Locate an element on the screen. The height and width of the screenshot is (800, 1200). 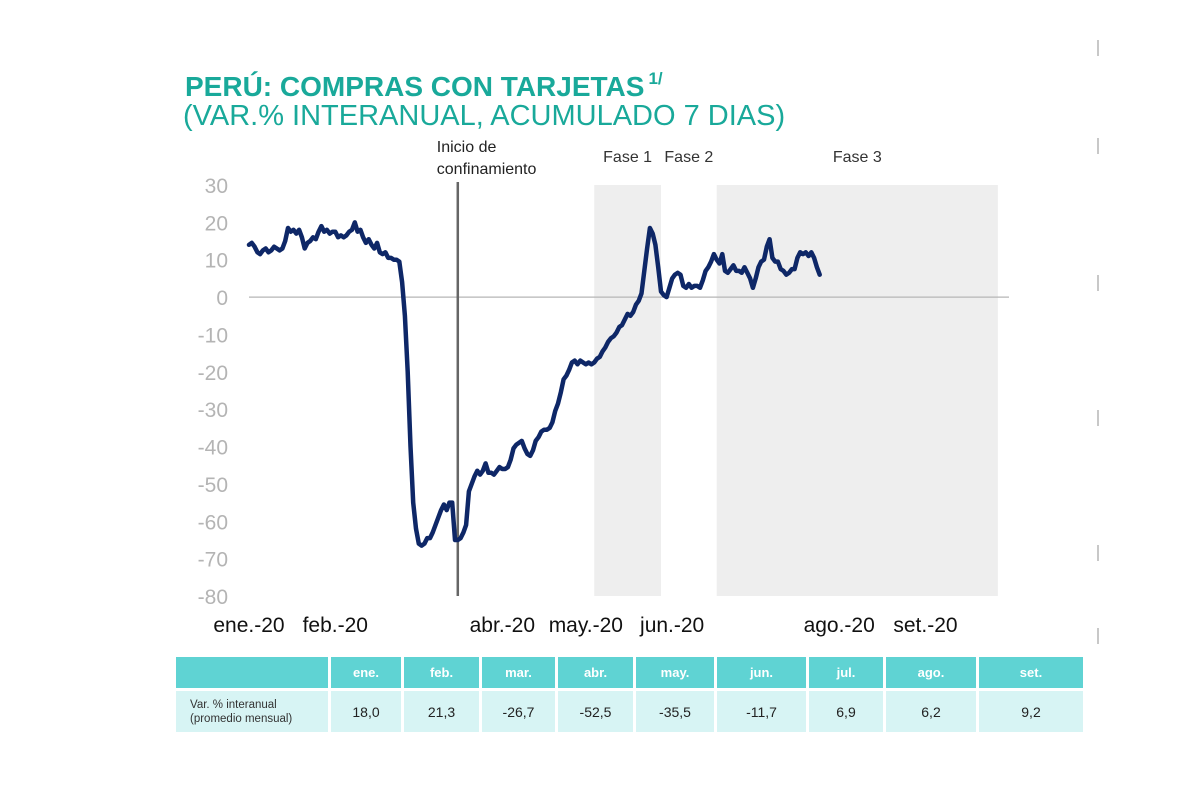
phase-label: Fase 3 is located at coordinates (857, 157).